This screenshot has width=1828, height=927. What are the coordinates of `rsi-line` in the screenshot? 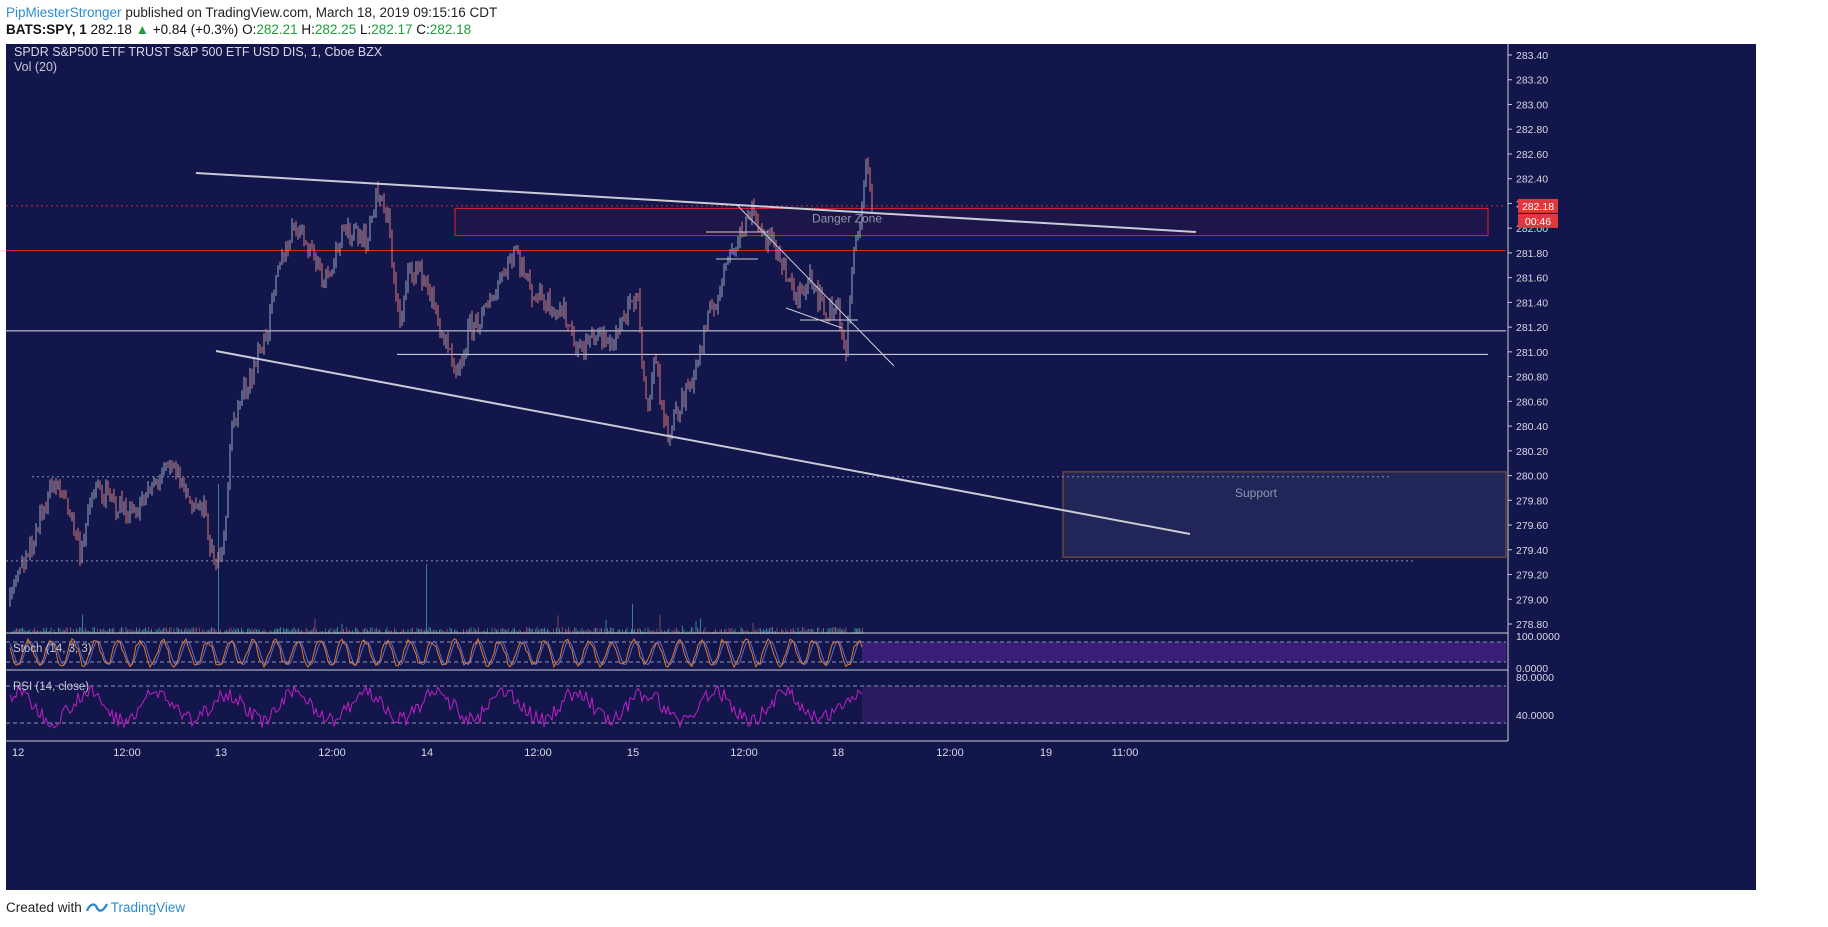 It's located at (436, 706).